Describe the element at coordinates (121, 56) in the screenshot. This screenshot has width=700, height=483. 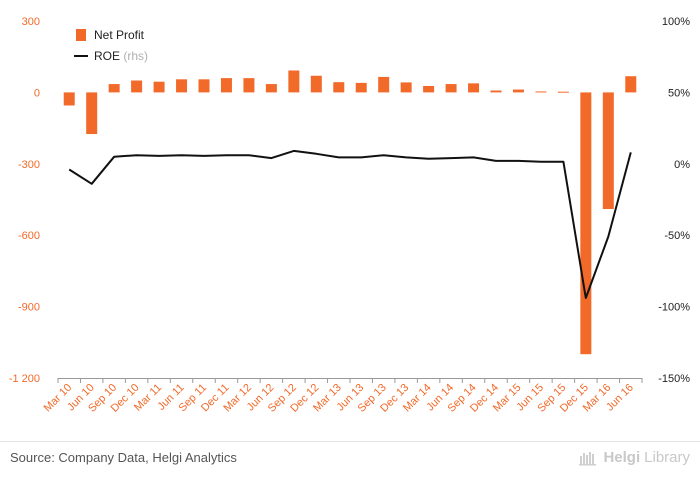
I see `legend-label-roe: ROE (rhs)` at that location.